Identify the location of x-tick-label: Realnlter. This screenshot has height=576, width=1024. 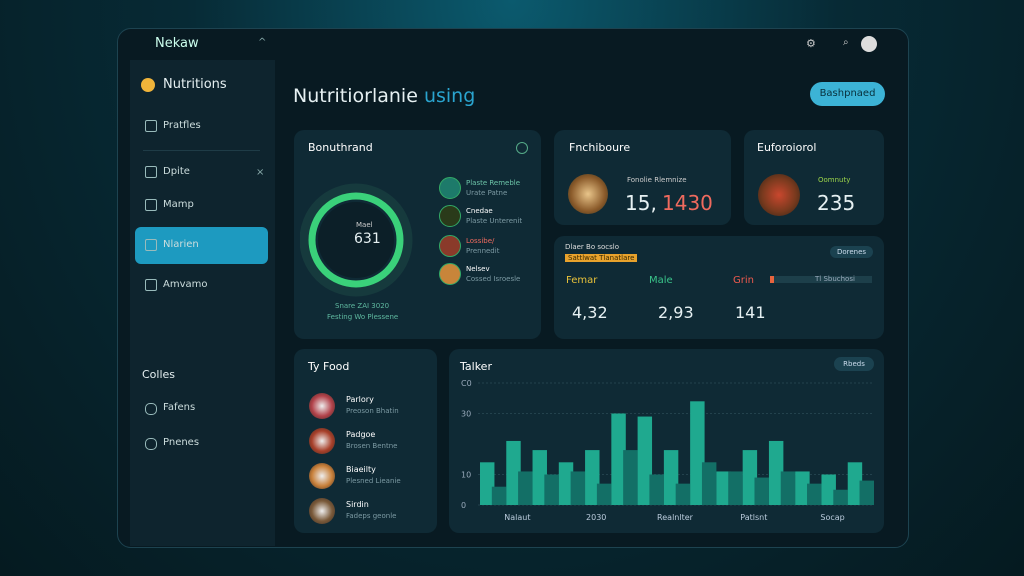
(675, 517).